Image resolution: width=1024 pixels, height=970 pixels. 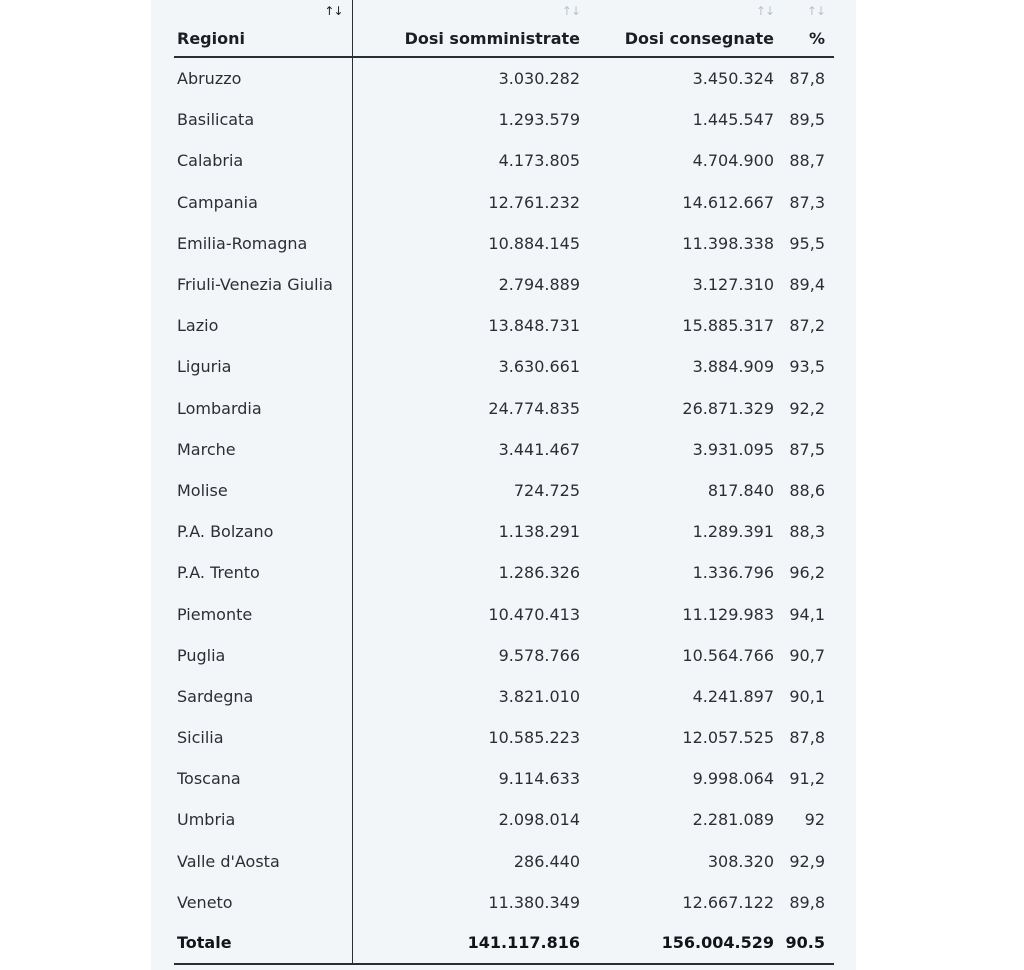 I want to click on cell-dosi-somministrate: 24.774.835, so click(x=534, y=408).